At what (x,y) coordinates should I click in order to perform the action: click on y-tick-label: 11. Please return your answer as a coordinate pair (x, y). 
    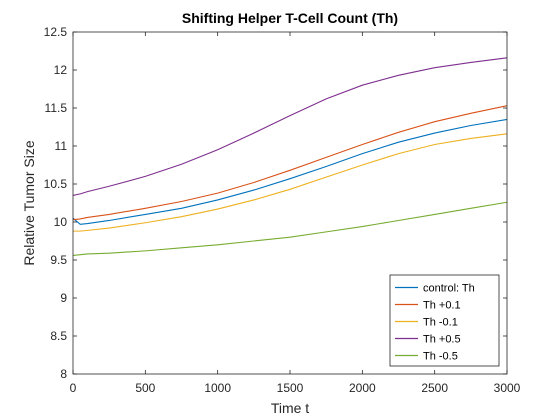
    Looking at the image, I should click on (61, 146).